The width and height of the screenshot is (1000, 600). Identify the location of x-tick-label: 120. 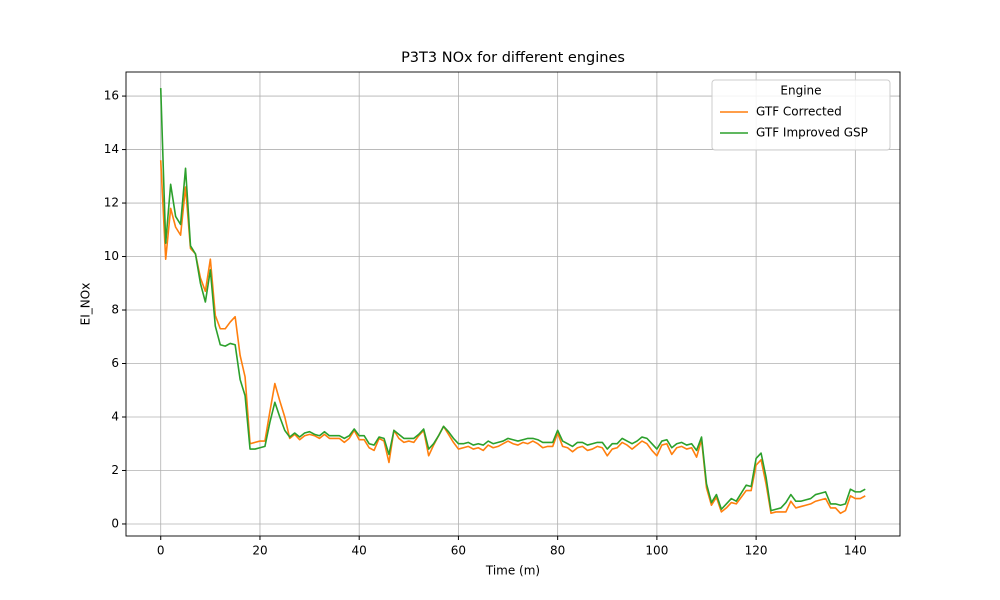
(756, 551).